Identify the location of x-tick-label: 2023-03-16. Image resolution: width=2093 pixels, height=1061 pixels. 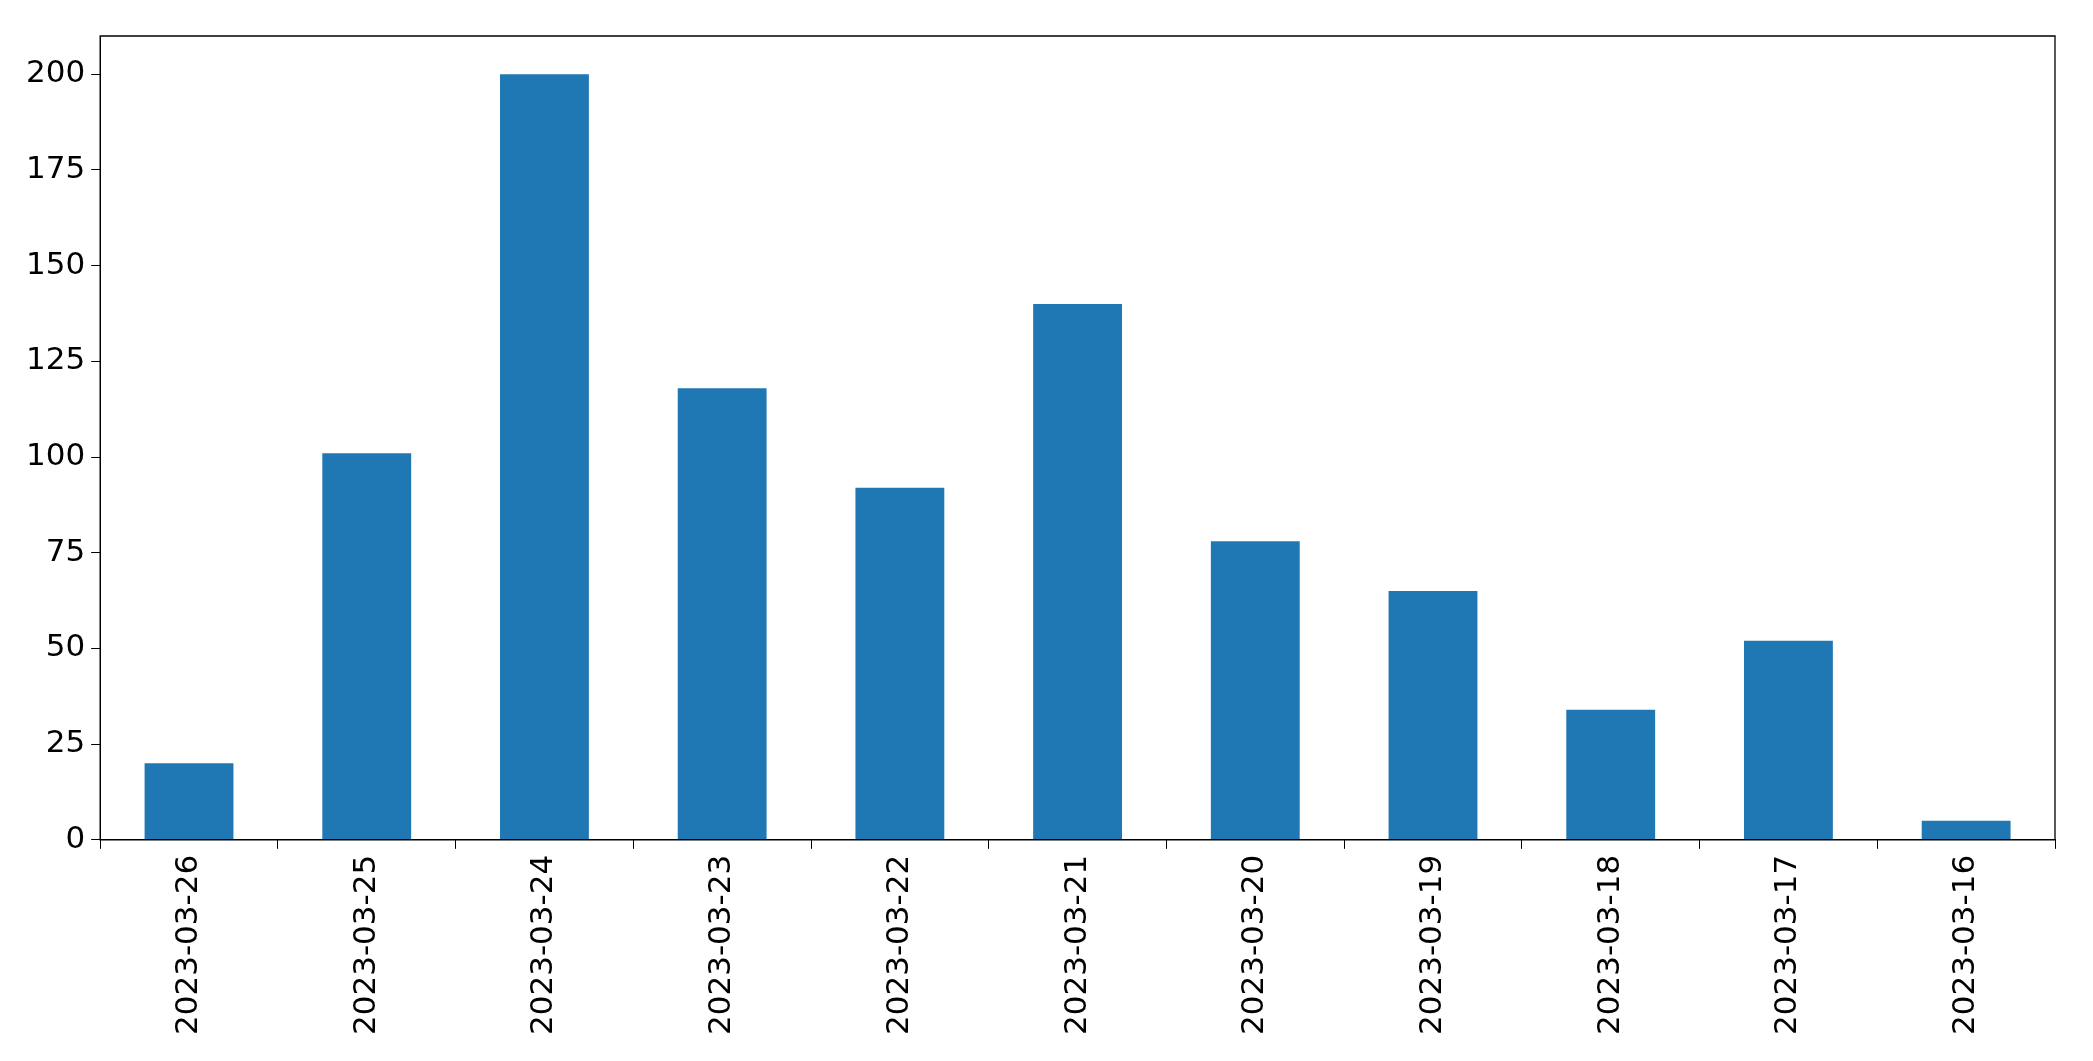
(1963, 945).